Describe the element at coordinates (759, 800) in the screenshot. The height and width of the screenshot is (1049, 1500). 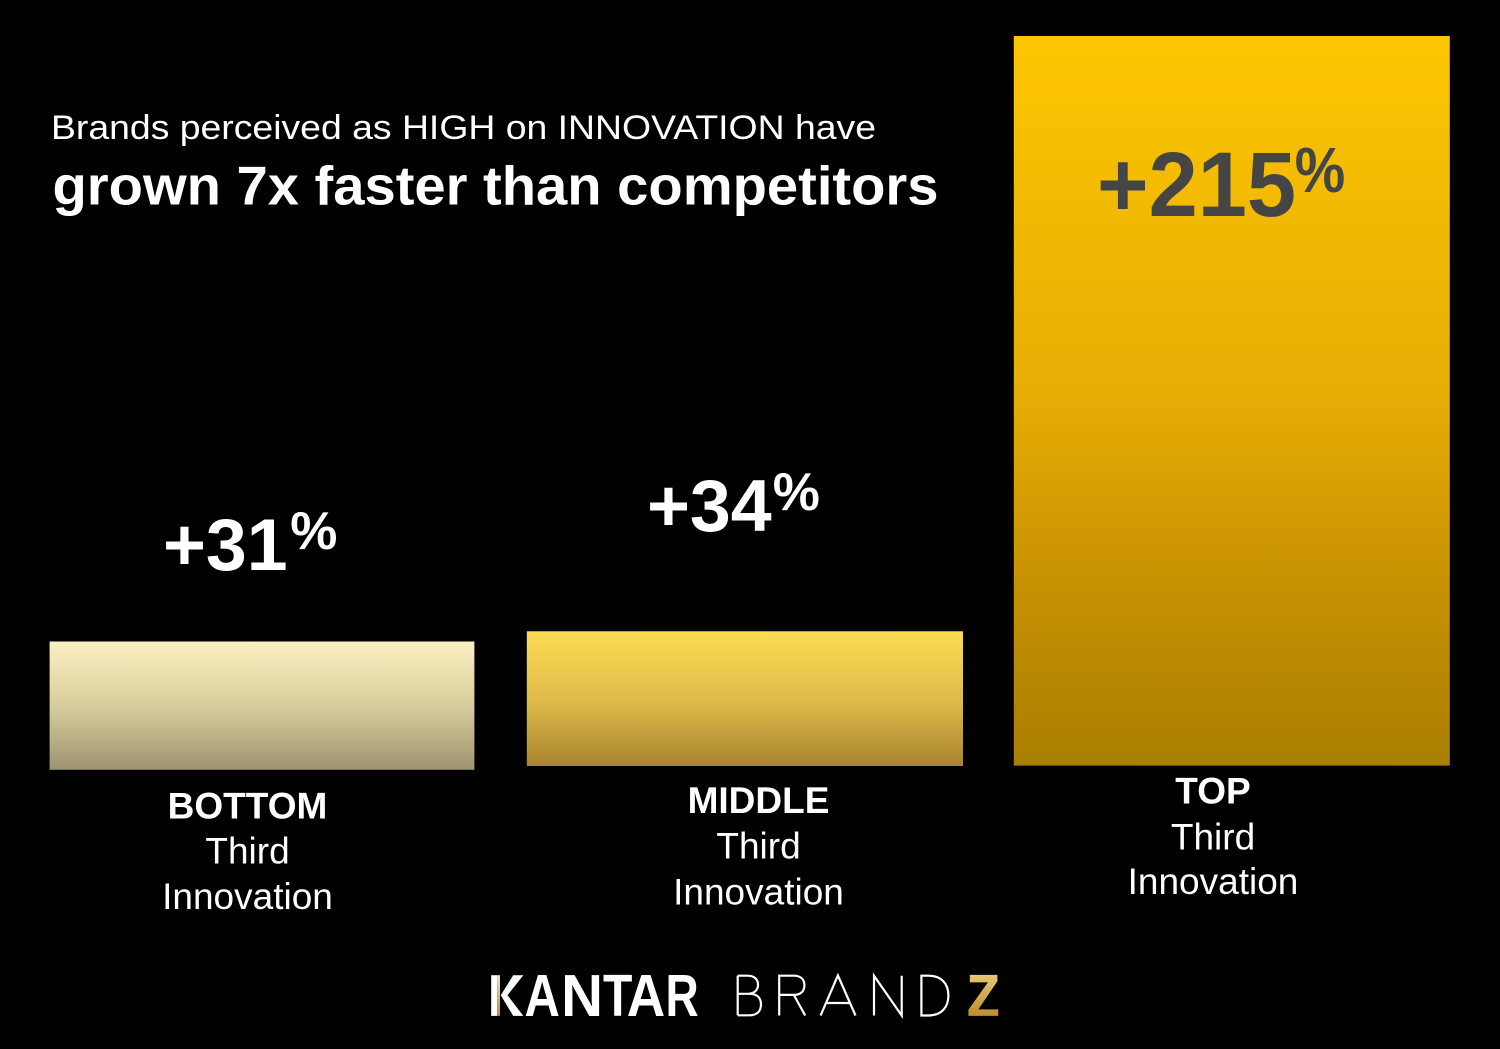
I see `svg-text: MIDDLE` at that location.